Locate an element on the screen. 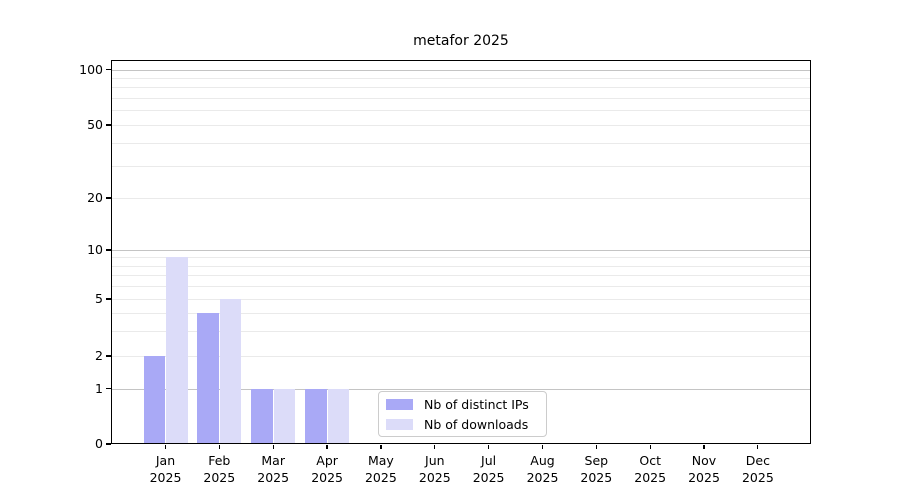  x-tick-month: Aug is located at coordinates (542, 460).